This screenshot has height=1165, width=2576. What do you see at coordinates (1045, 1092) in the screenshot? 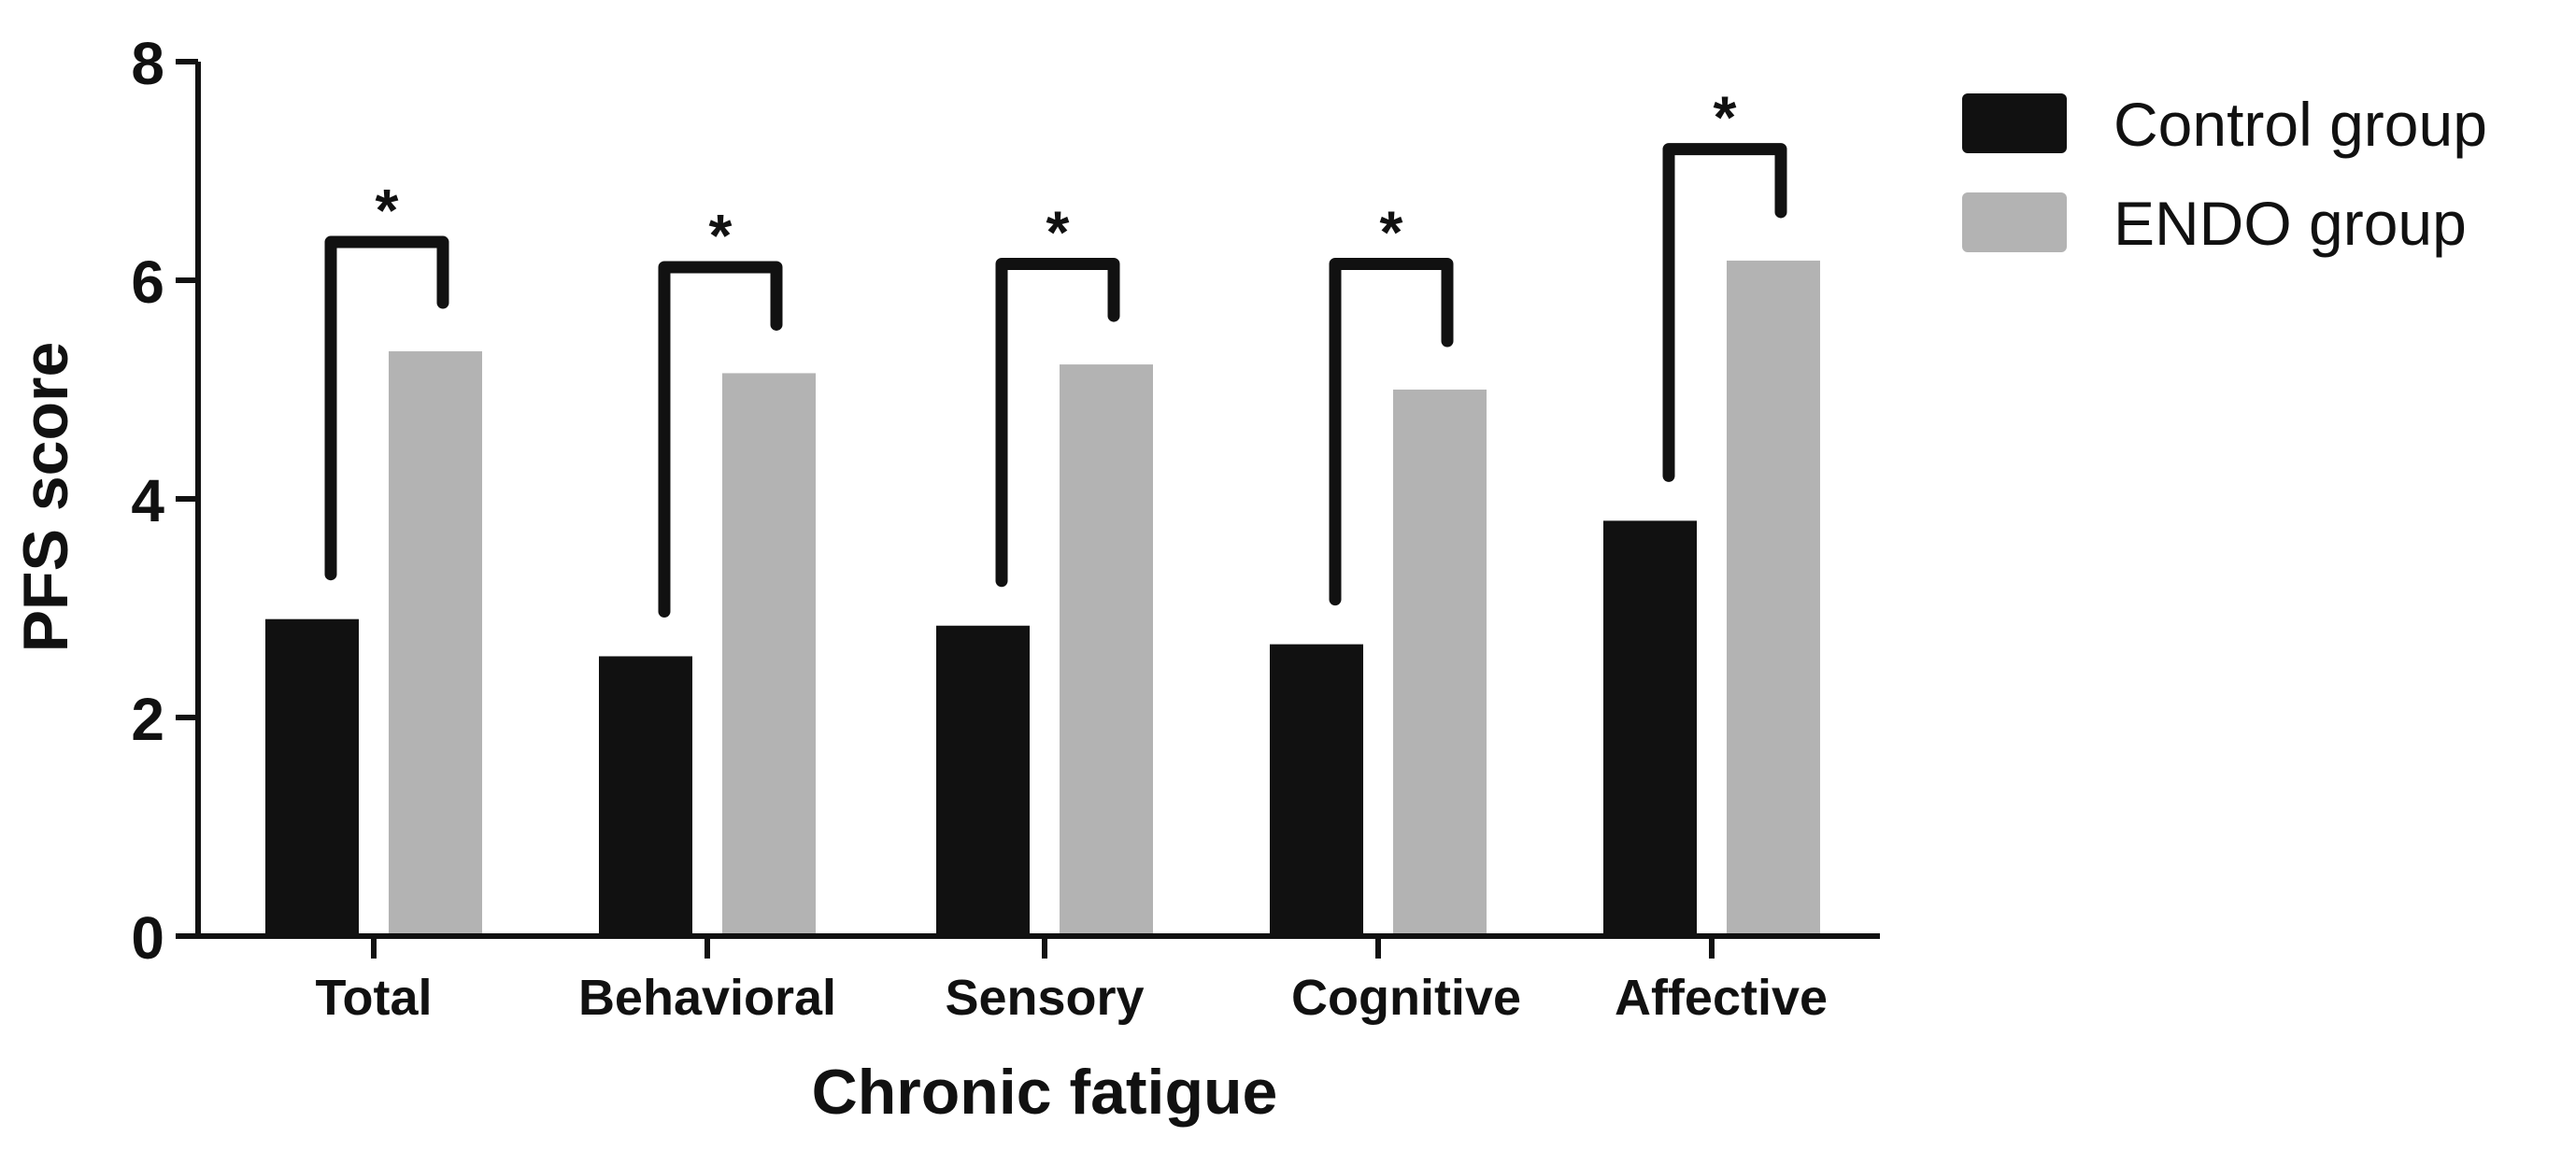
I see `x-axis-title: Chronic fatigue` at bounding box center [1045, 1092].